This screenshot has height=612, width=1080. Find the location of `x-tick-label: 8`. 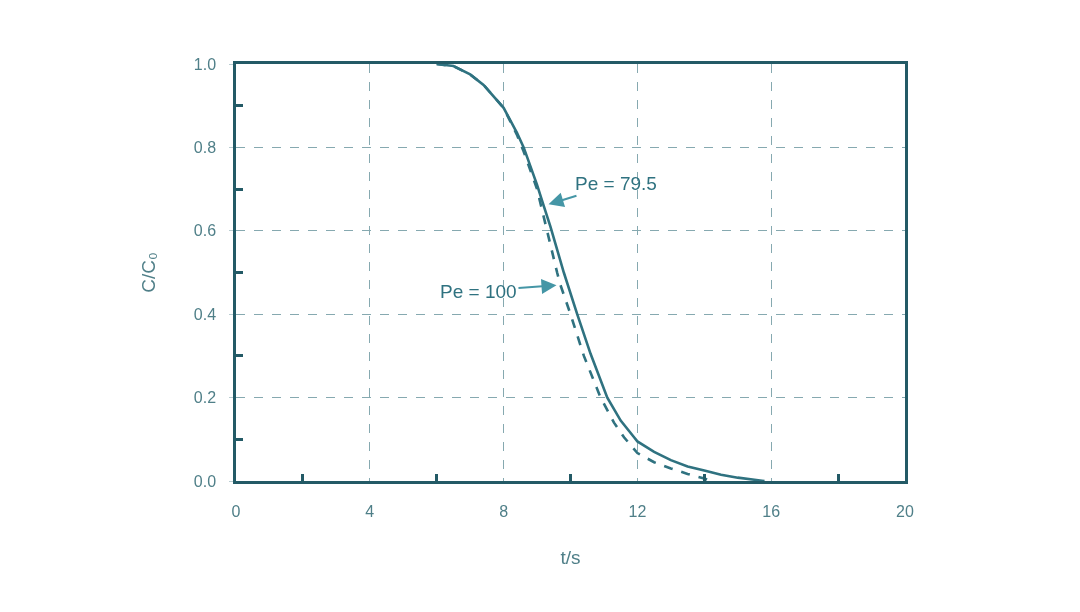

x-tick-label: 8 is located at coordinates (504, 511).